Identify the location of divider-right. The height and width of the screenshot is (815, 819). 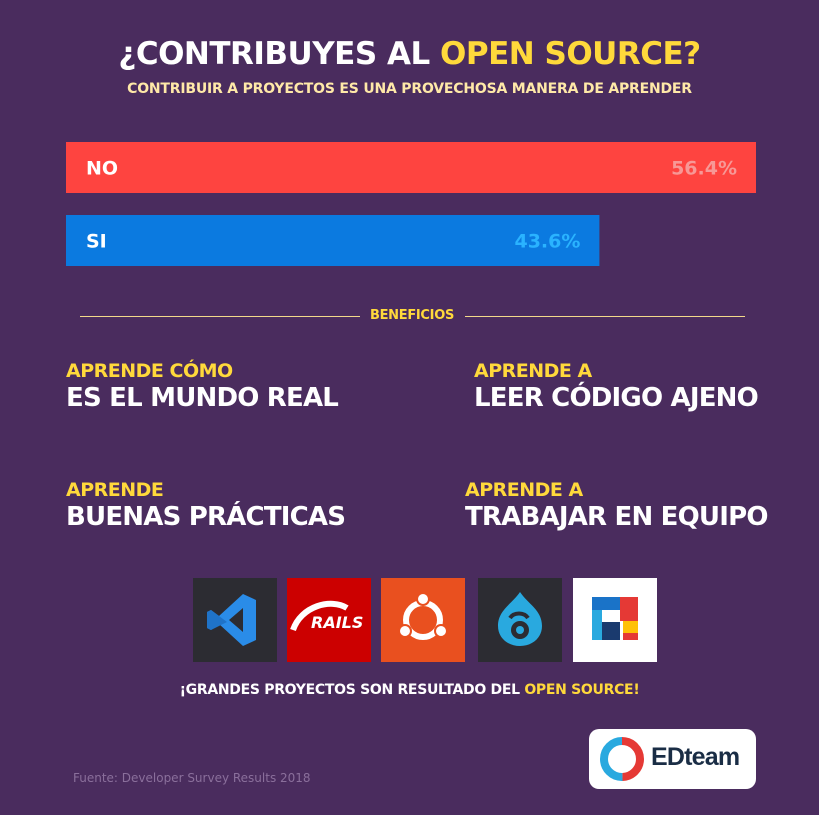
(605, 316).